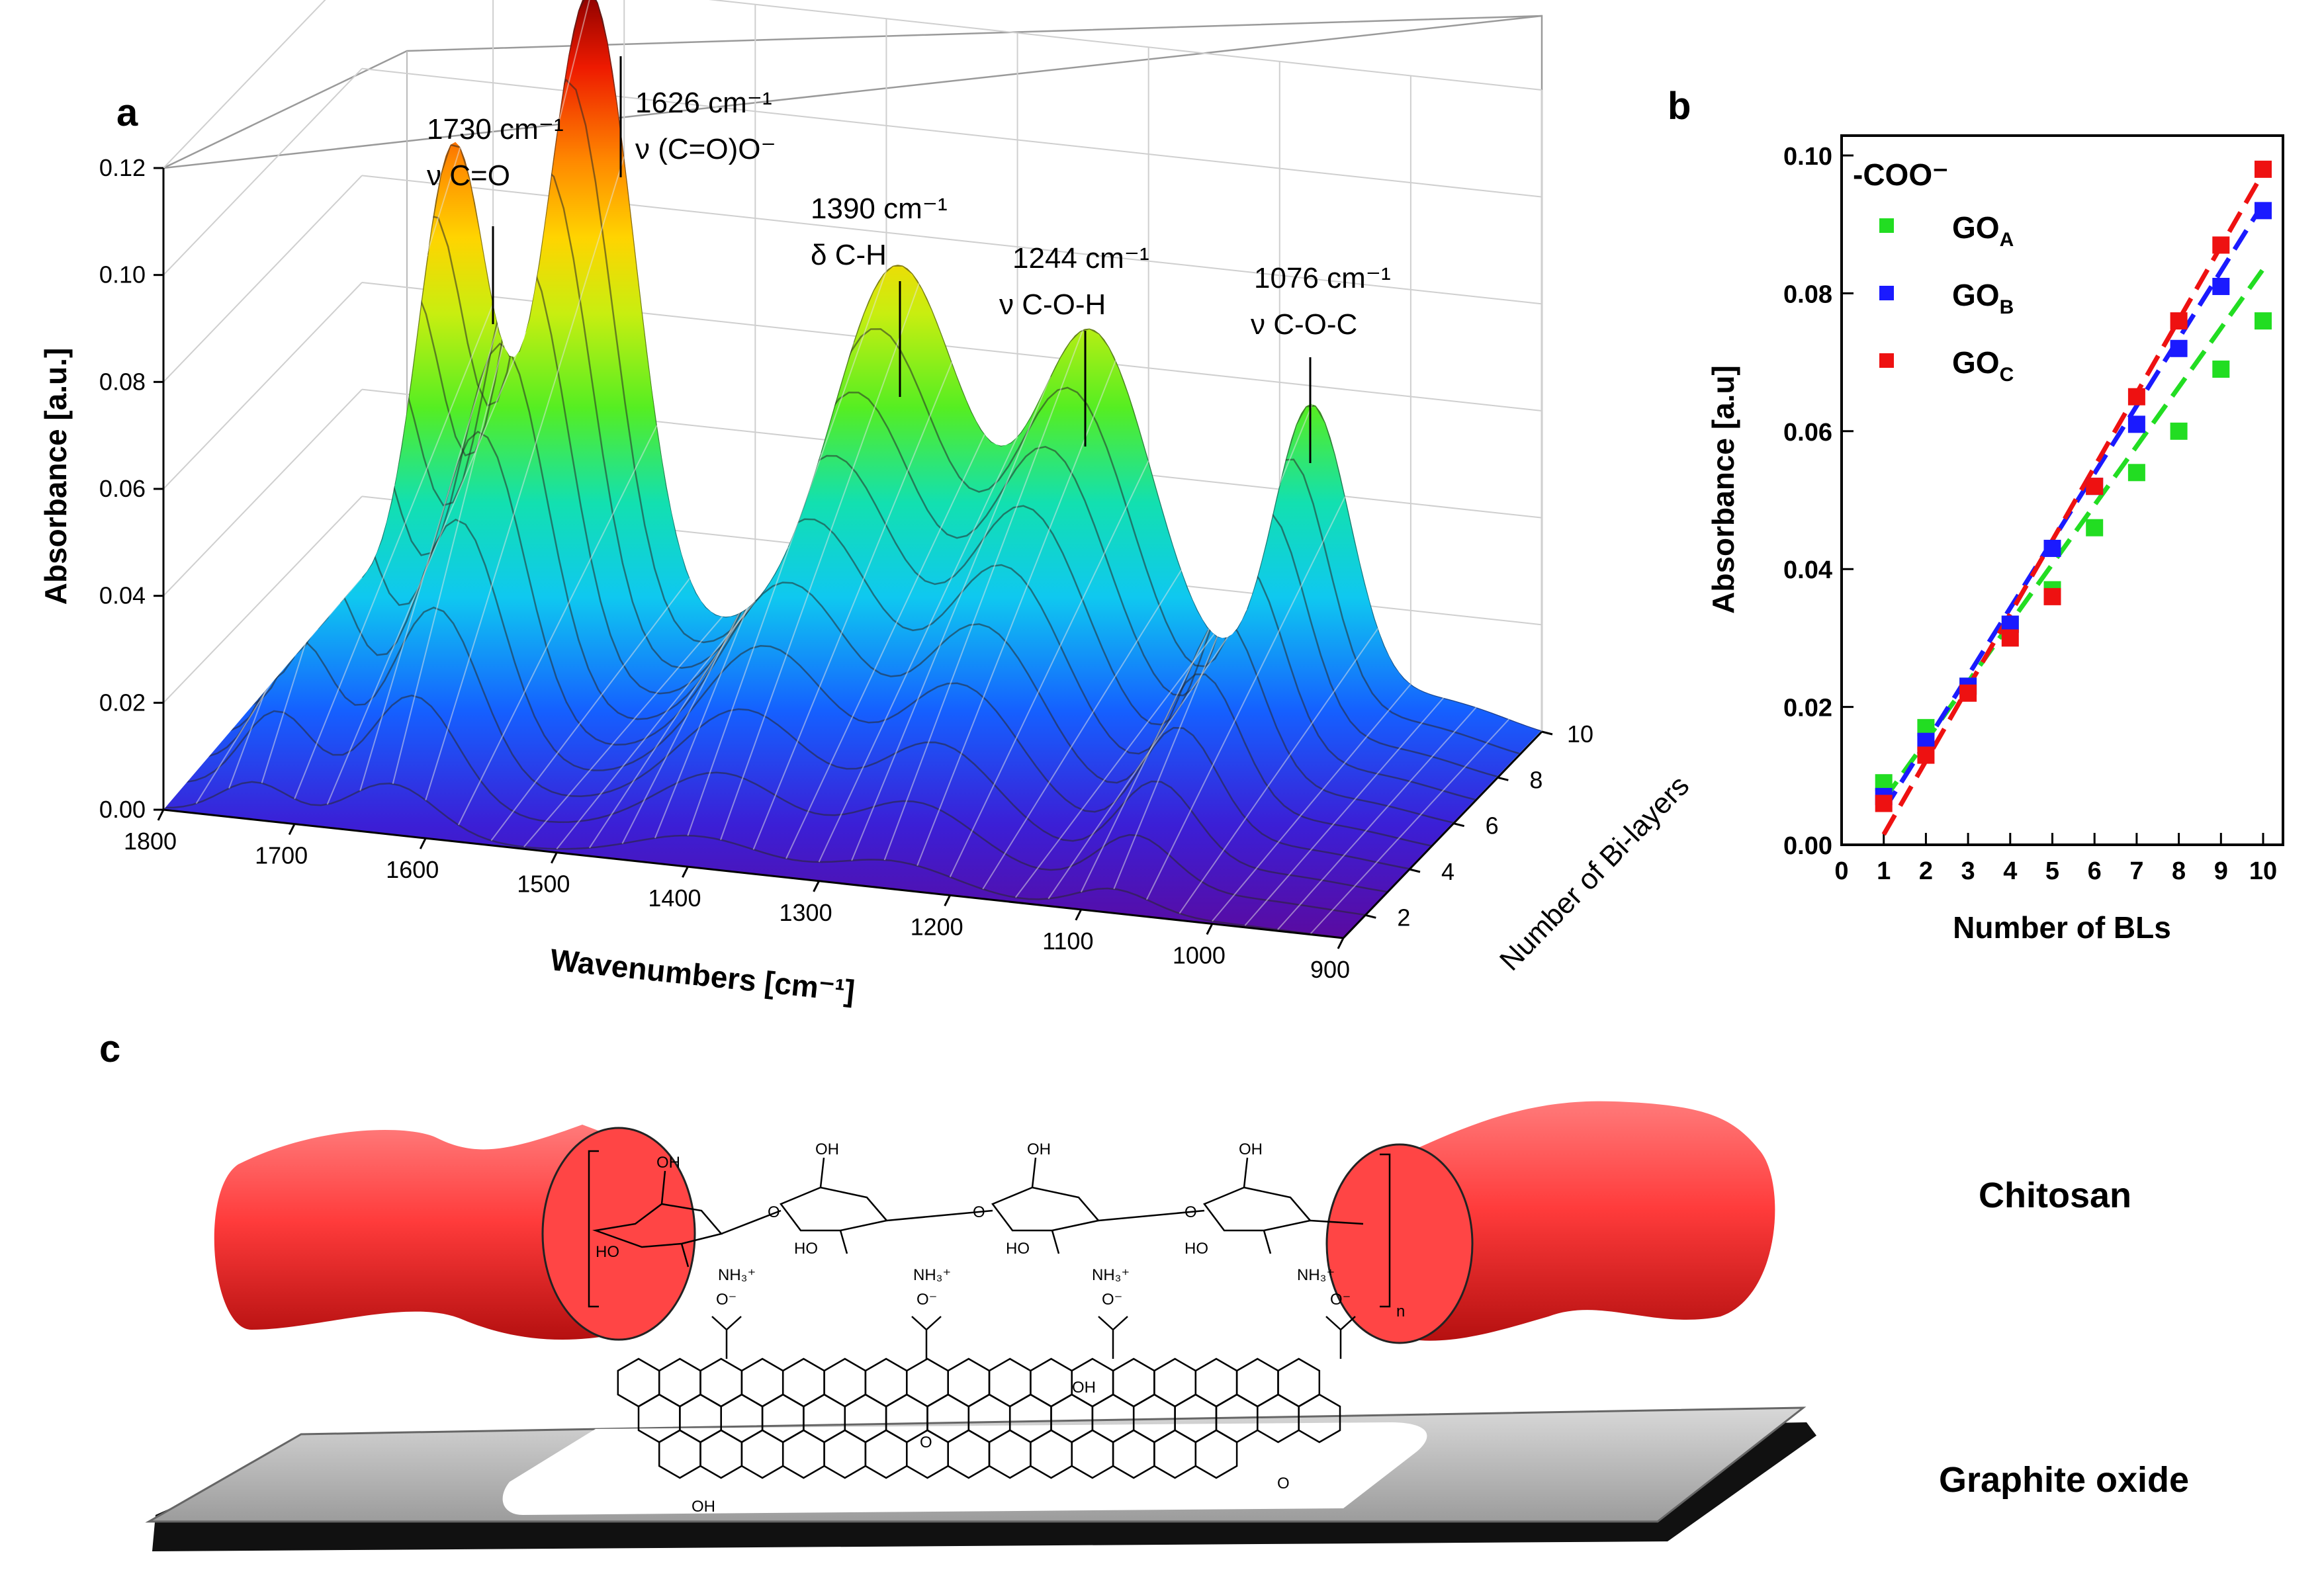 The image size is (2324, 1593). Describe the element at coordinates (2055, 1195) in the screenshot. I see `chitosan-label: Chitosan` at that location.